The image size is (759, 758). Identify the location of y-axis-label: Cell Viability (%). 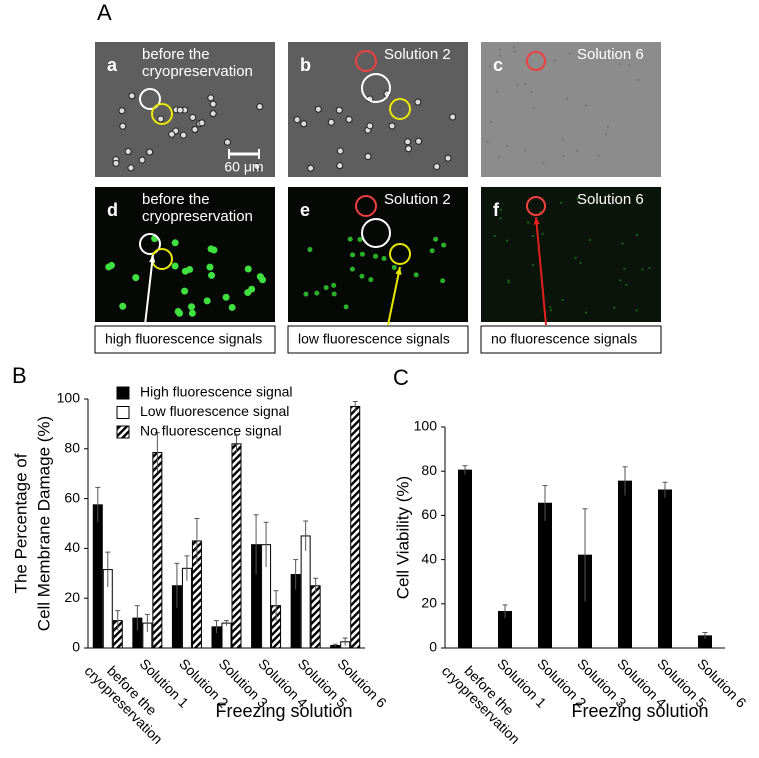
(402, 537).